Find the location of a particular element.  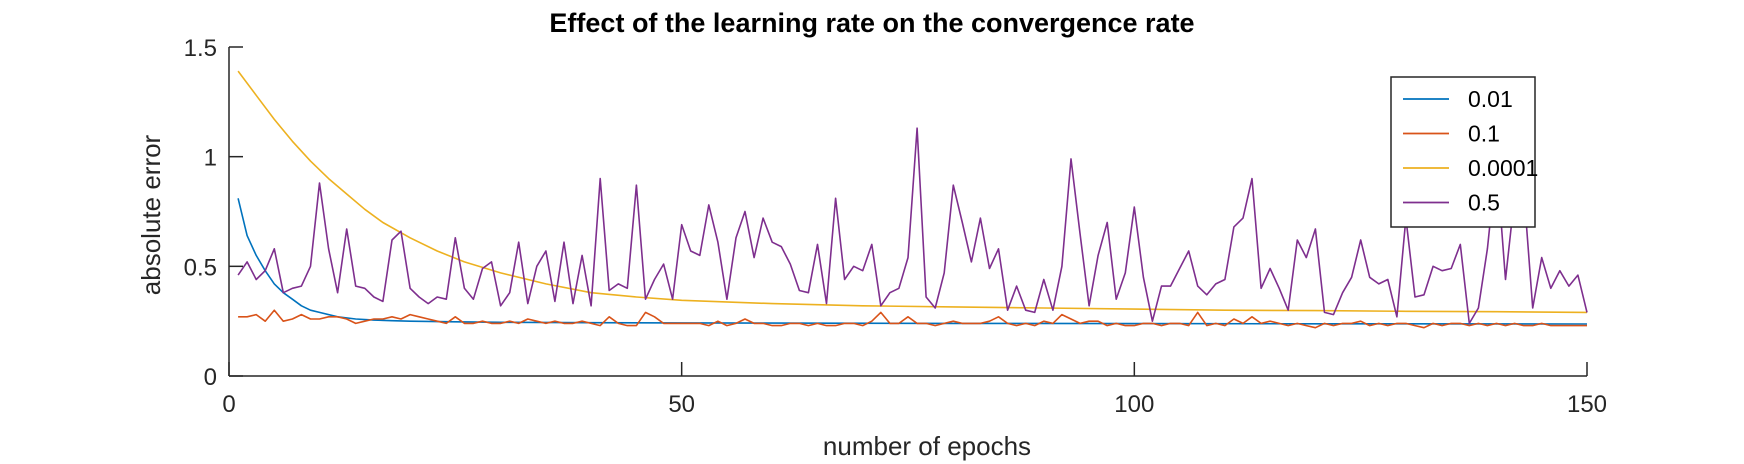

legend-label: 0.0001 is located at coordinates (1503, 168).